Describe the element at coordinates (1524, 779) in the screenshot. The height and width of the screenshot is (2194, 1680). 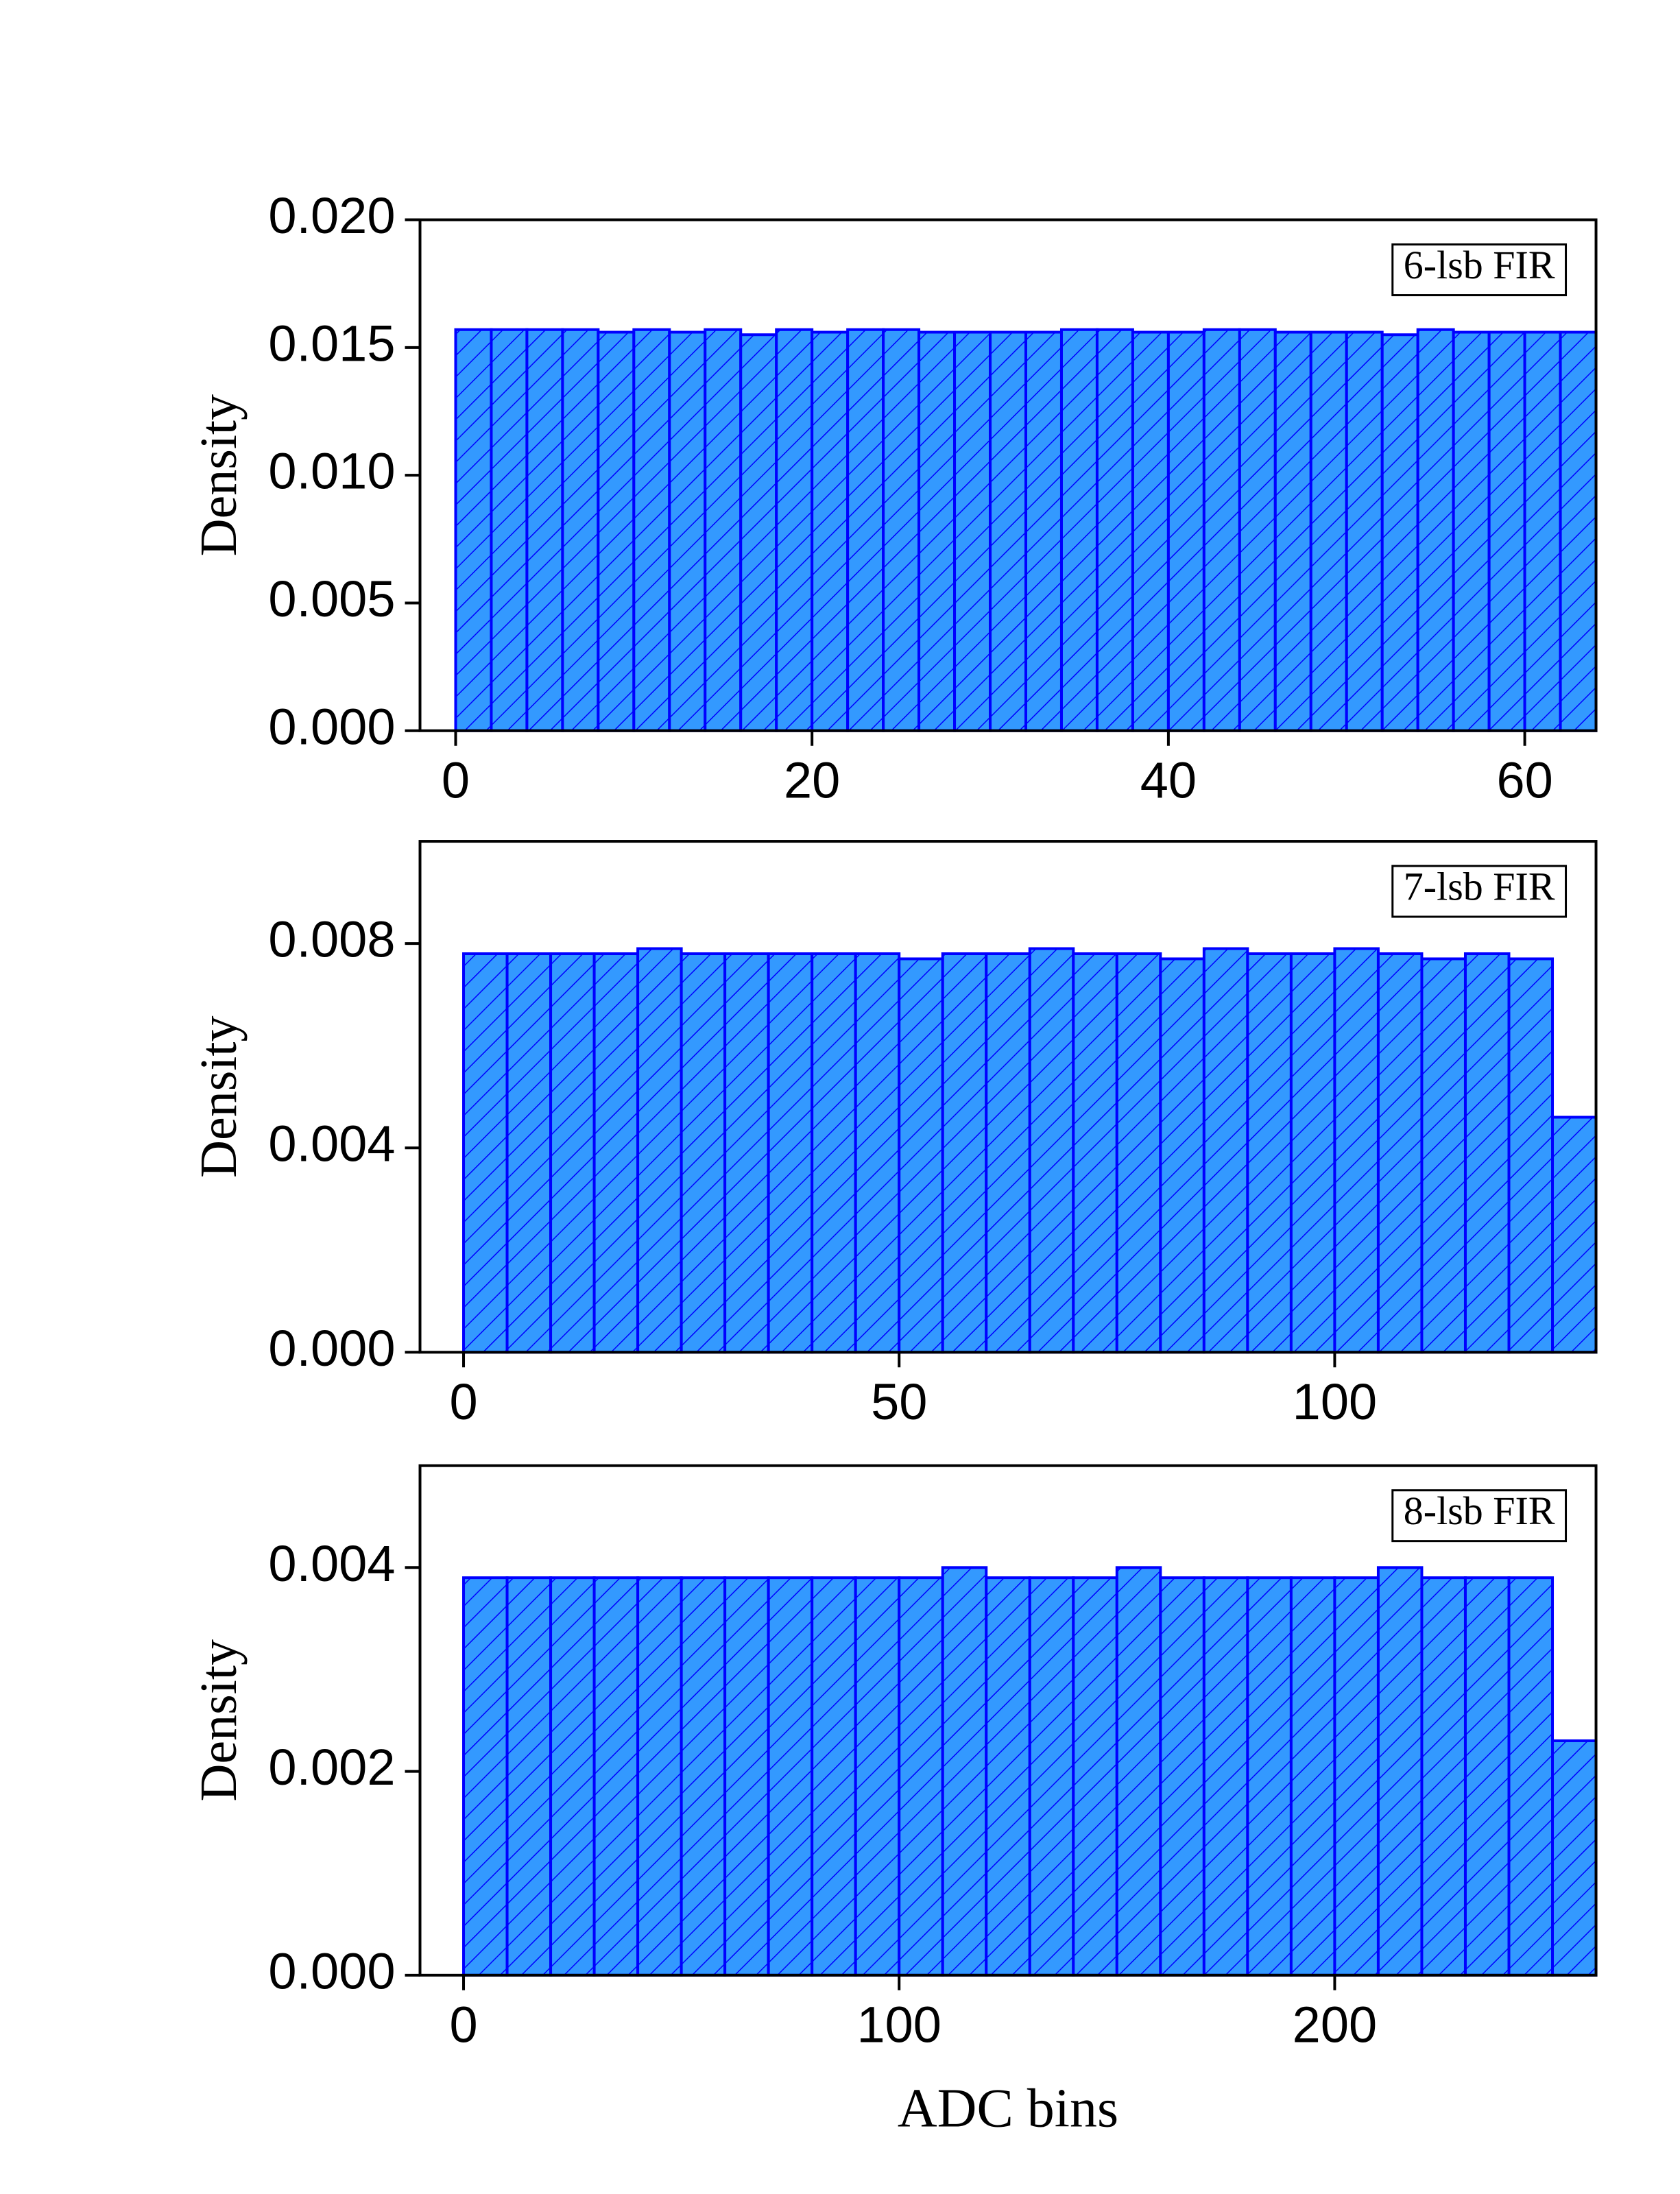
I see `x-tick-label: 60` at that location.